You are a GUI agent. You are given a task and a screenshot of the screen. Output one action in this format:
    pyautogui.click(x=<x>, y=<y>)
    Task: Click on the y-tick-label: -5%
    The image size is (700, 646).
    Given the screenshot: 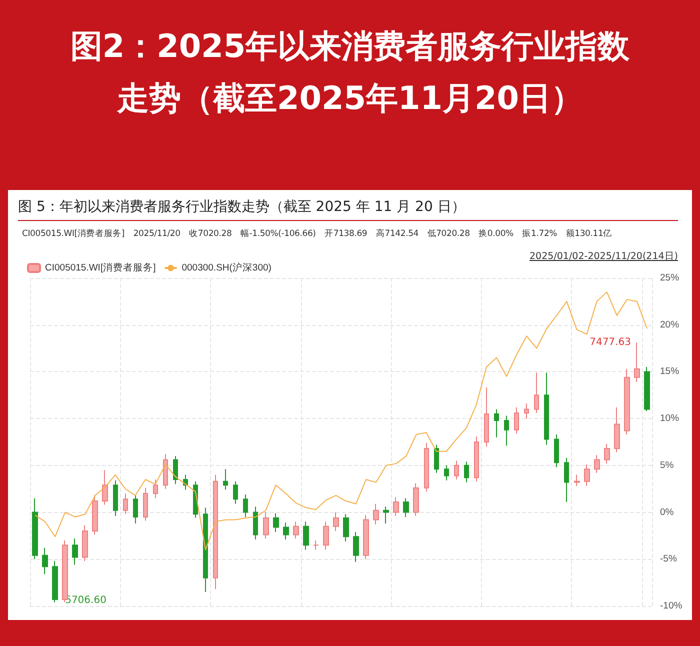 What is the action you would take?
    pyautogui.click(x=669, y=559)
    